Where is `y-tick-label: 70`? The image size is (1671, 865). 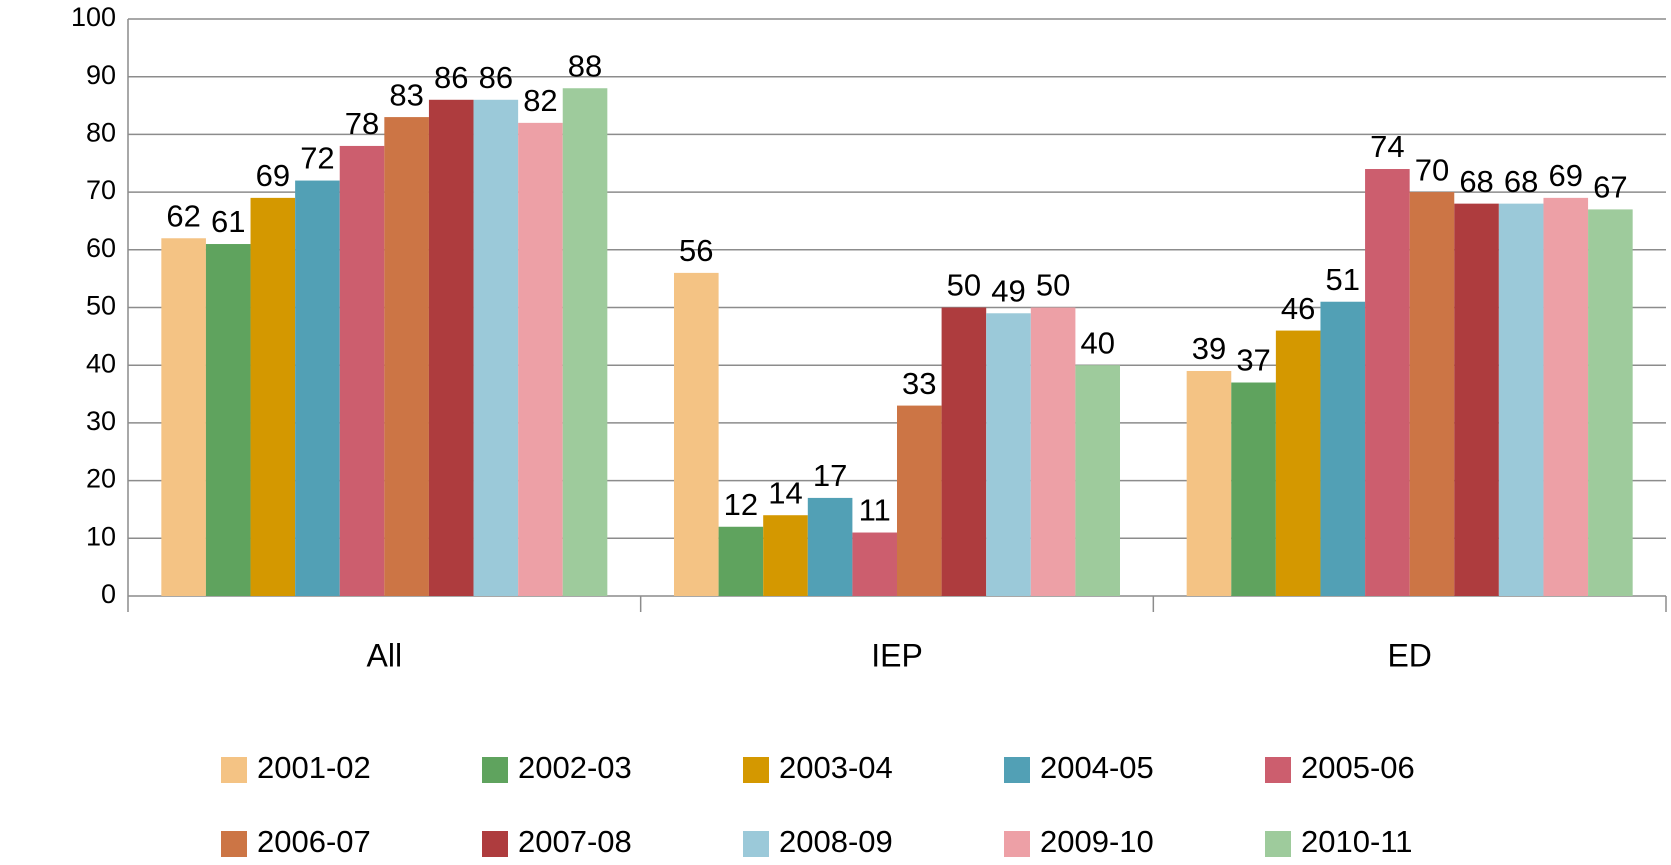 y-tick-label: 70 is located at coordinates (101, 190).